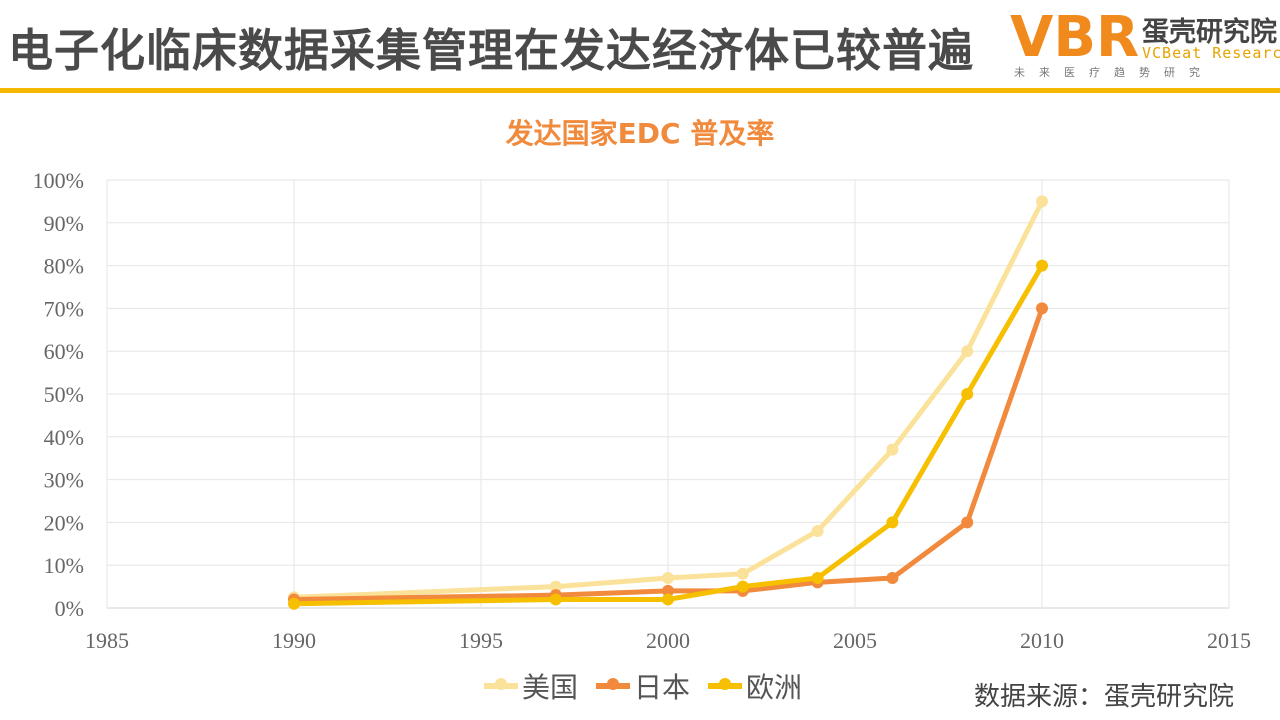 This screenshot has height=720, width=1280. What do you see at coordinates (64, 223) in the screenshot?
I see `y-tick-label: 90%` at bounding box center [64, 223].